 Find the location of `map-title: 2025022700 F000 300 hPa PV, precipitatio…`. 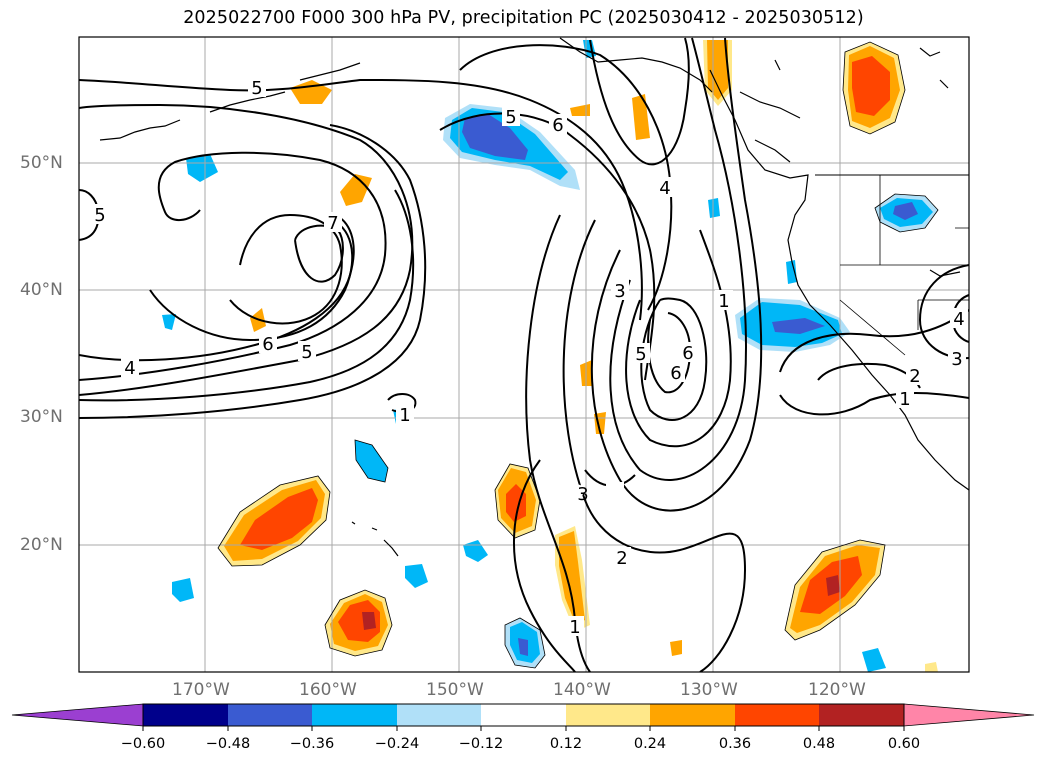

map-title: 2025022700 F000 300 hPa PV, precipitatio… is located at coordinates (523, 18).